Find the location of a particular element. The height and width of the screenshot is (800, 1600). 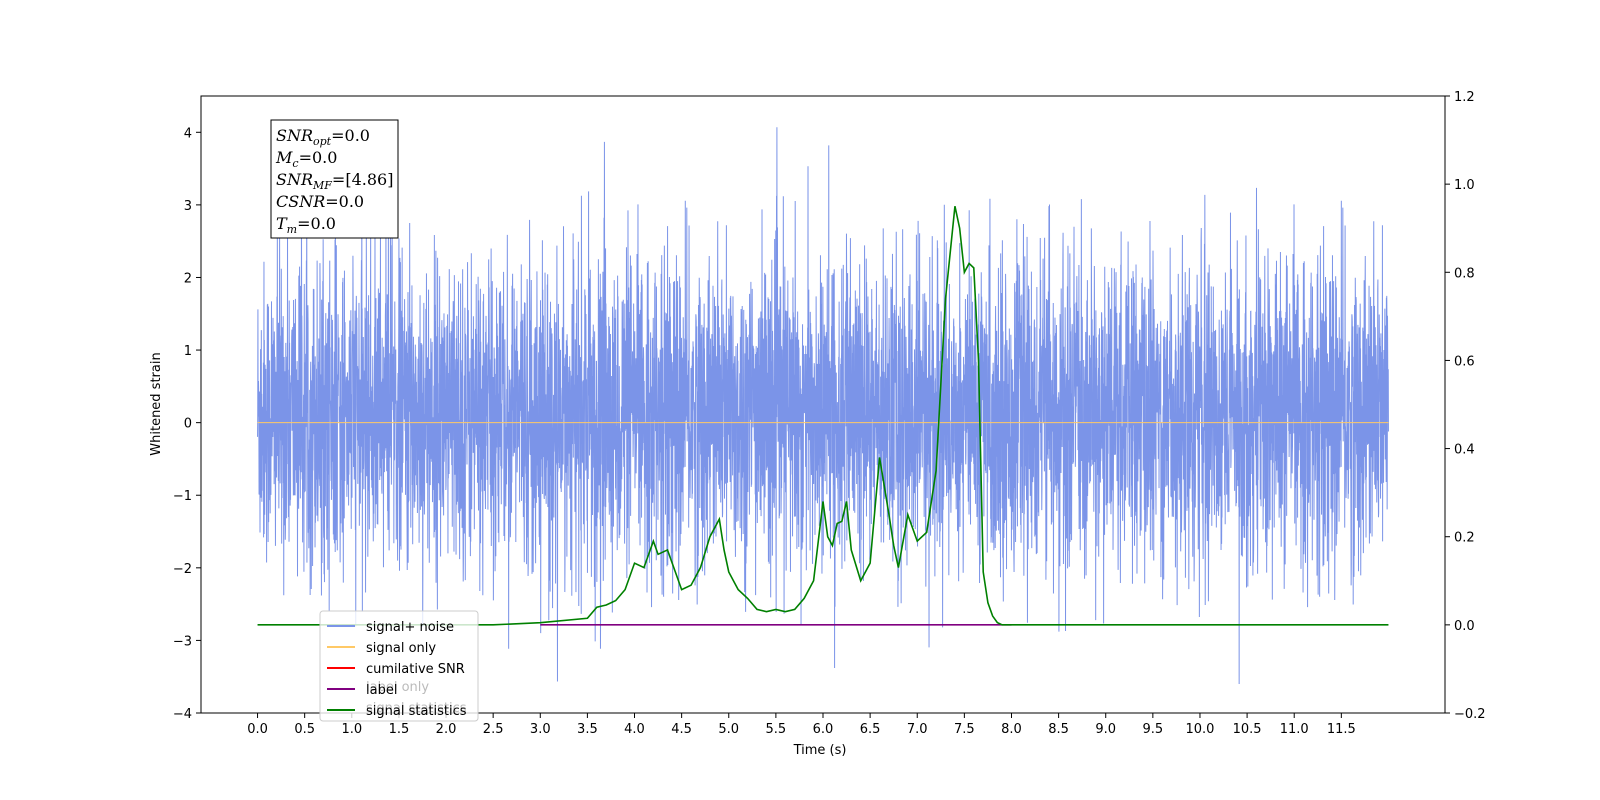

y-right-tick-label: 1.2 is located at coordinates (1464, 97).